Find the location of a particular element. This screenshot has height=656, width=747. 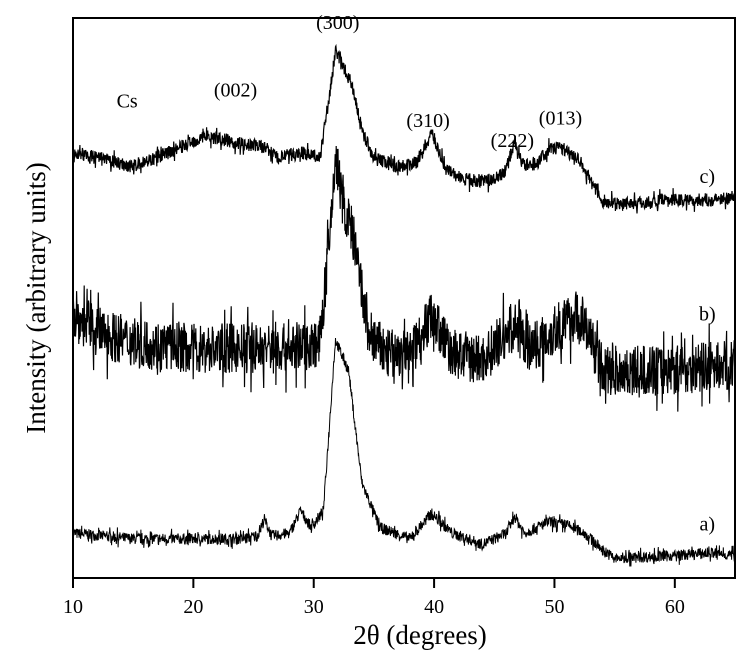

x-tick-label: 50 is located at coordinates (554, 607).